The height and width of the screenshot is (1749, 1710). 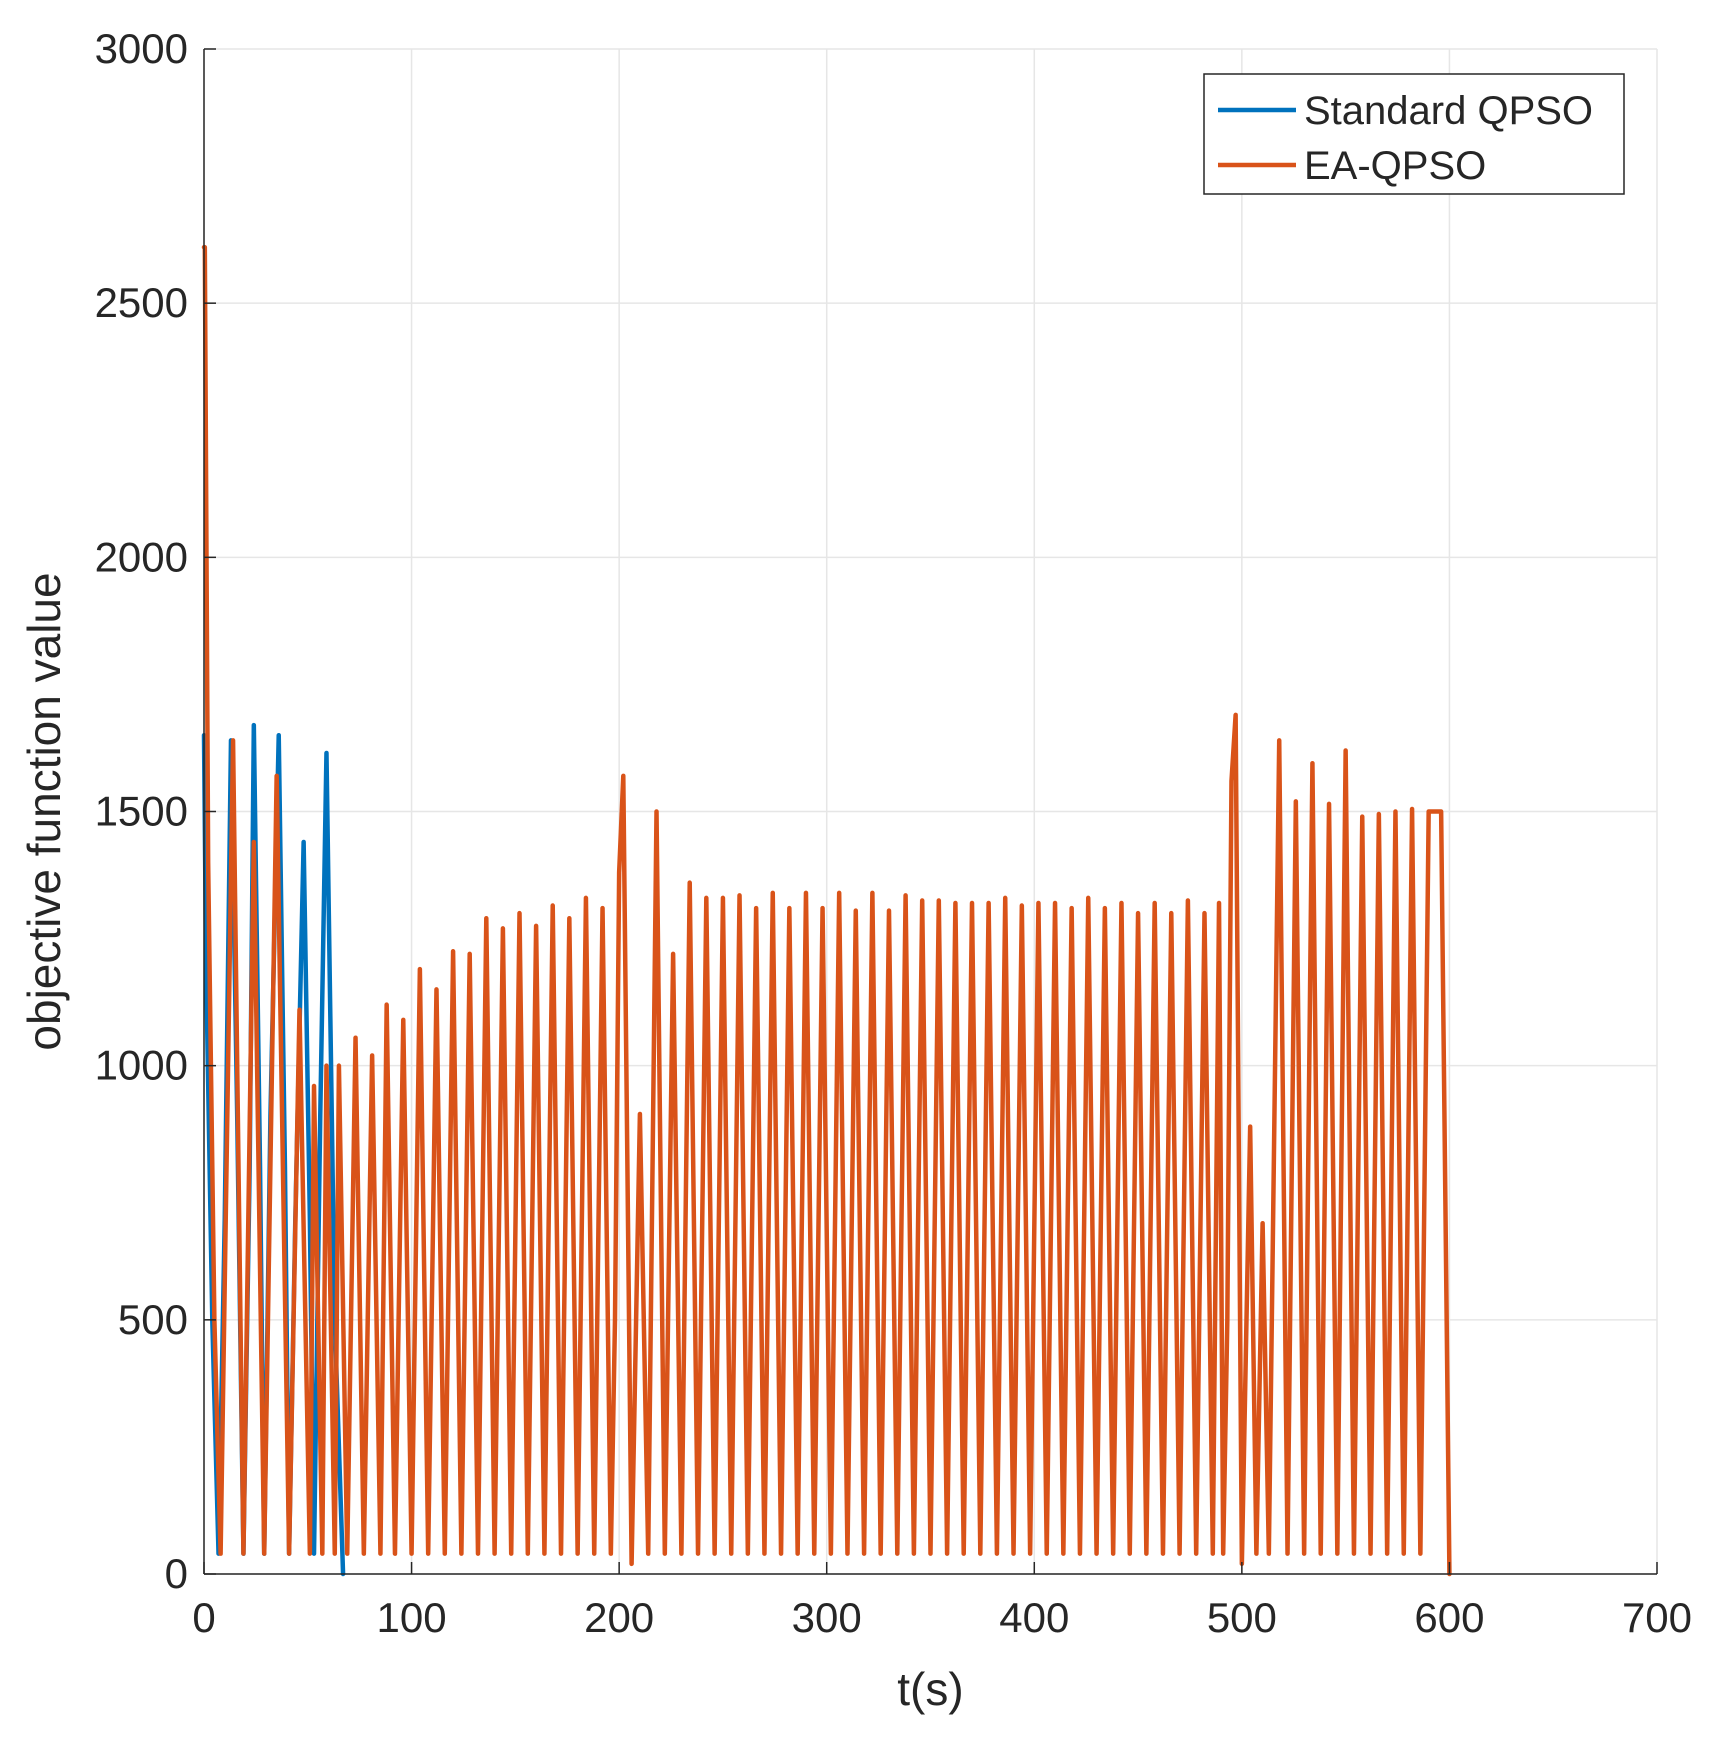 What do you see at coordinates (1657, 1617) in the screenshot?
I see `x-tick-label: 700` at bounding box center [1657, 1617].